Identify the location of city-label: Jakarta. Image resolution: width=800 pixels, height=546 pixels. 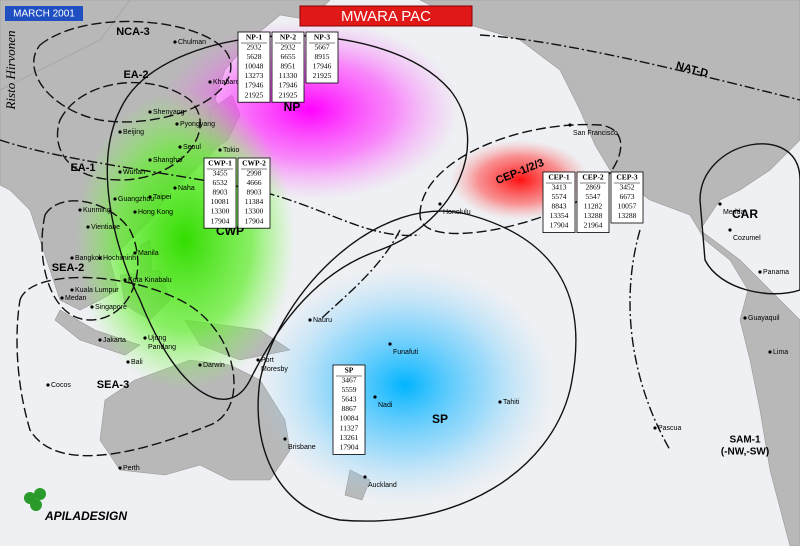
(114, 340).